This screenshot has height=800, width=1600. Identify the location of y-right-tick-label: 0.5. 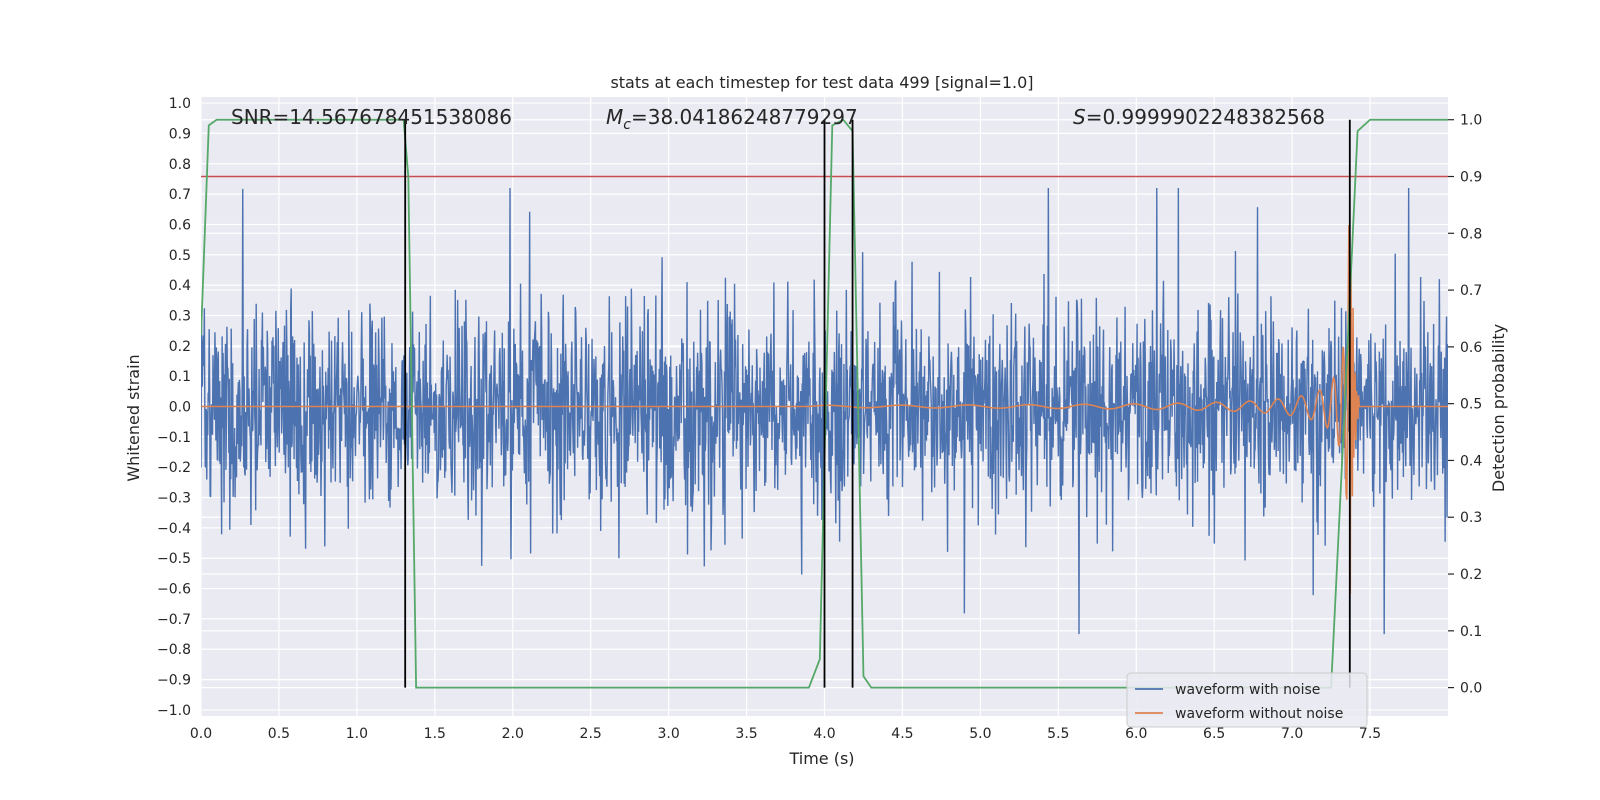
(1471, 405).